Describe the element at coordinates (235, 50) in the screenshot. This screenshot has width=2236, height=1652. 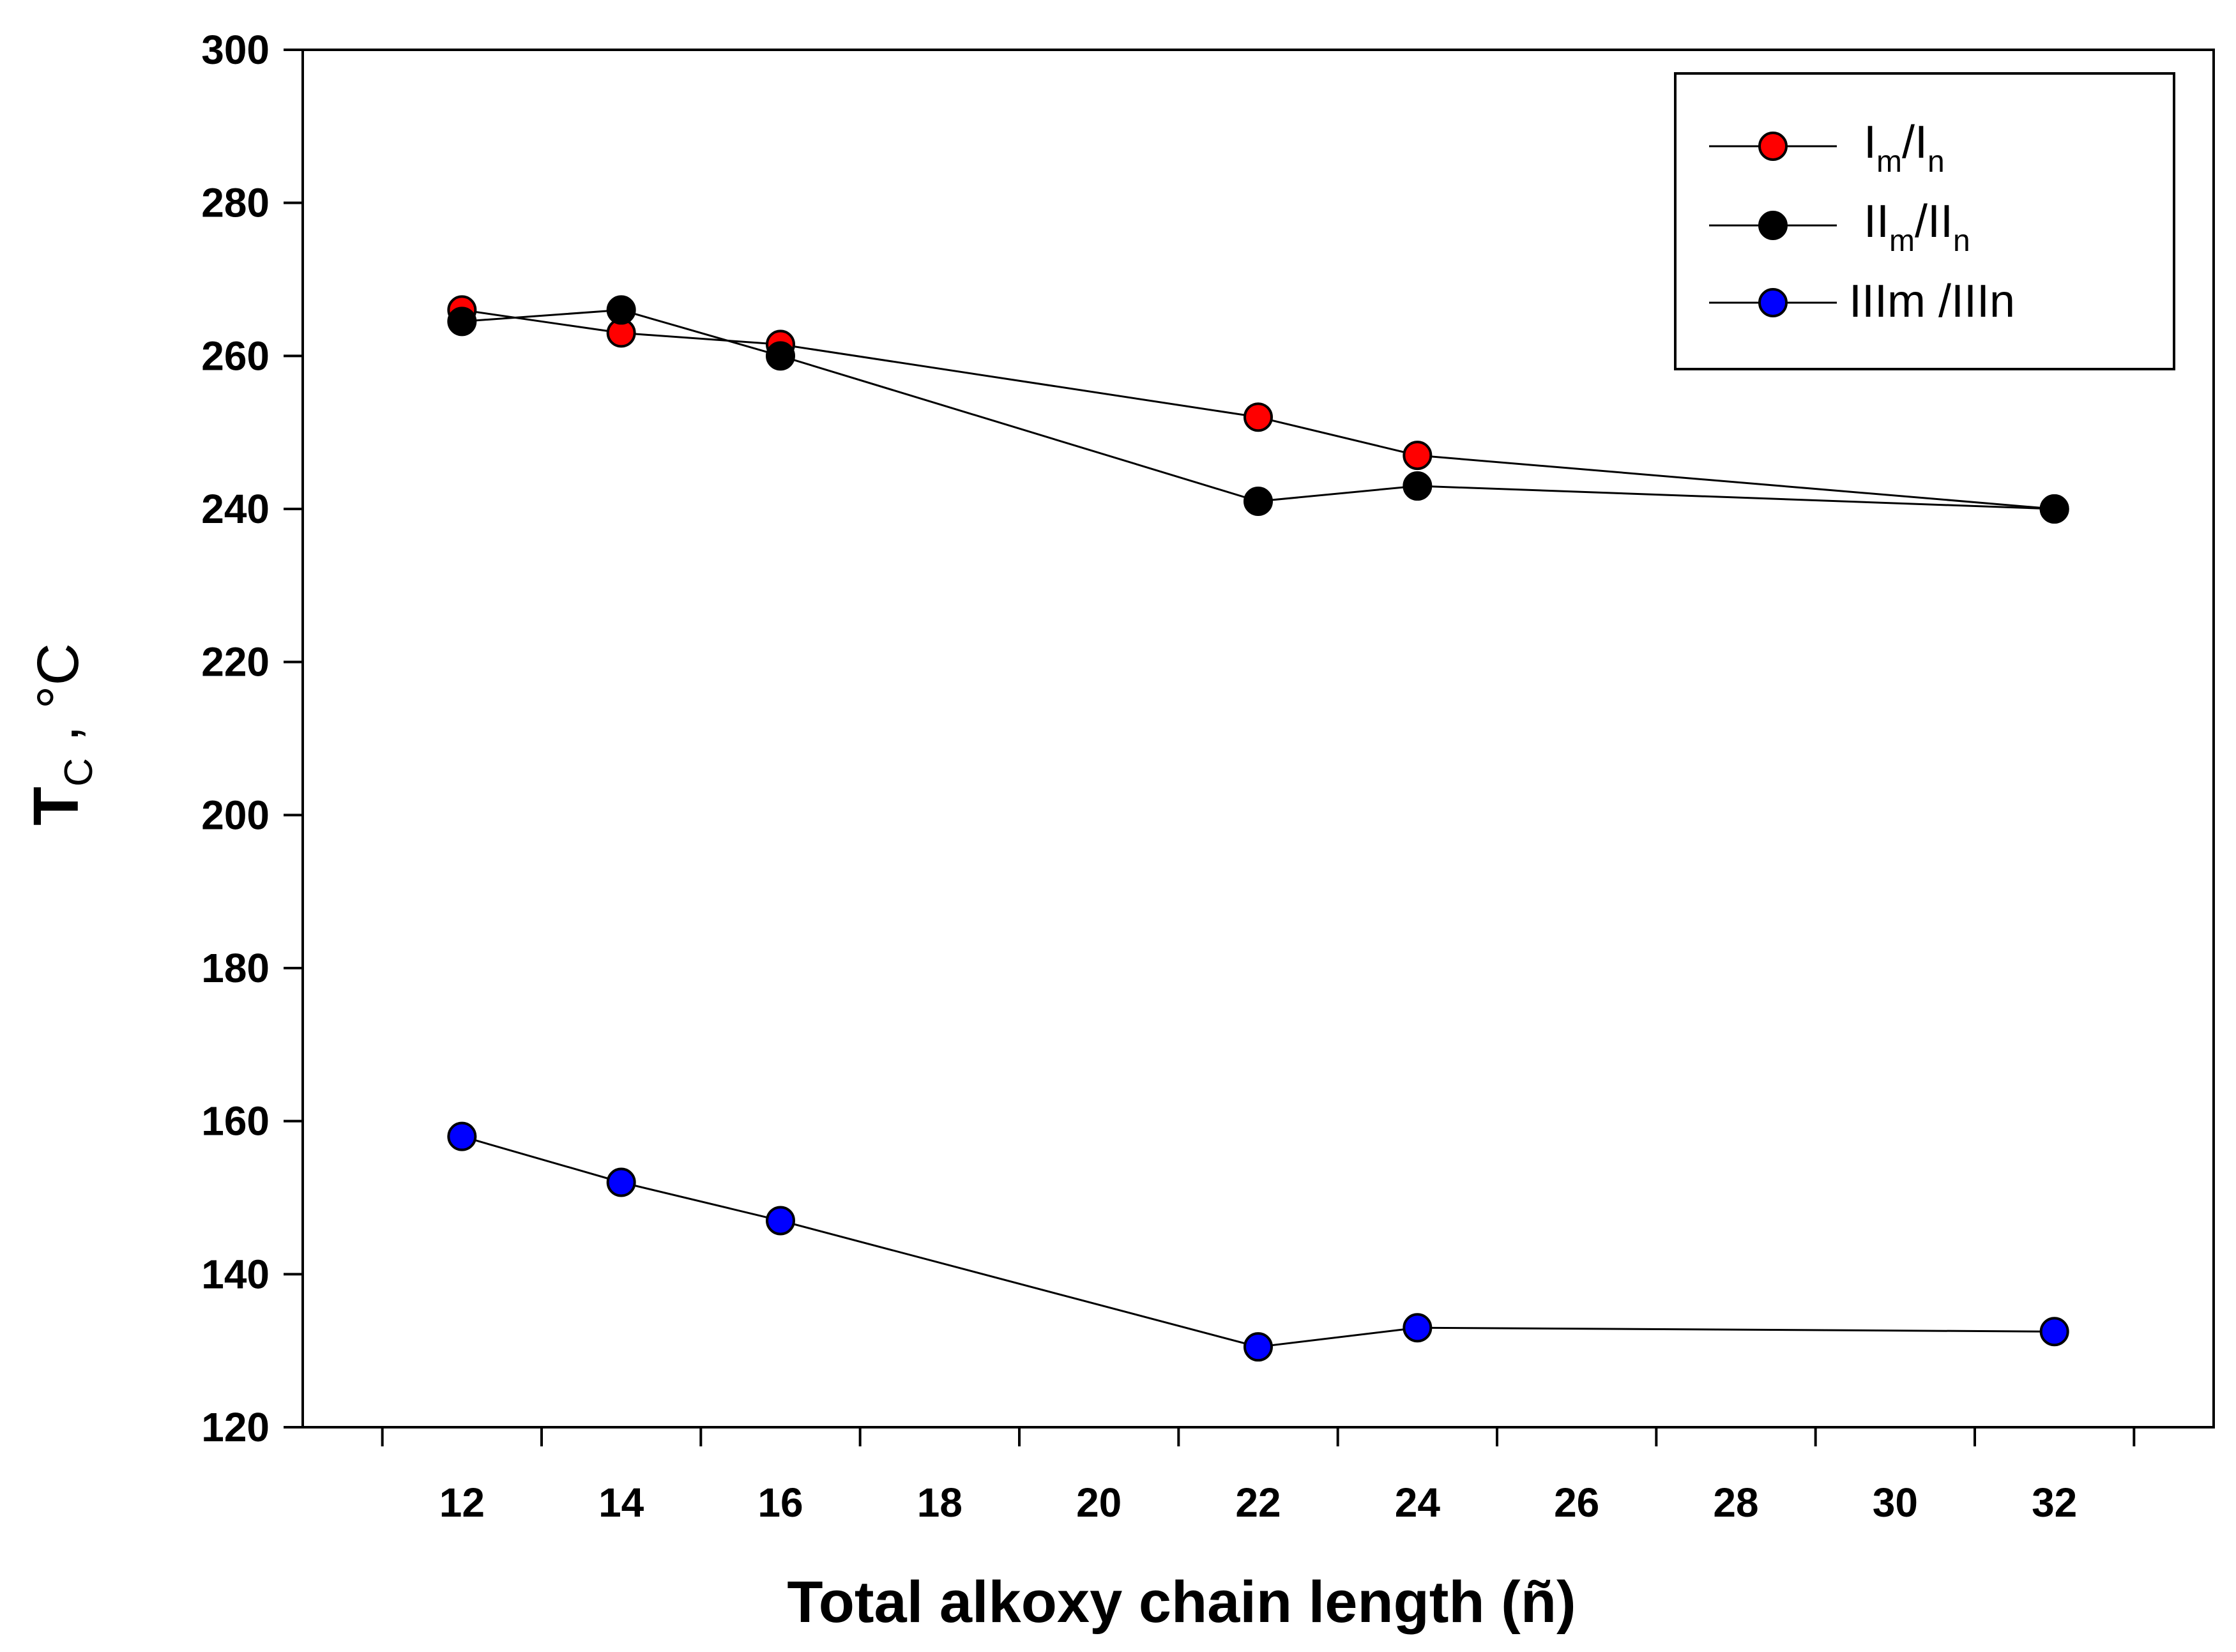
I see `y-tick-label: 300` at that location.